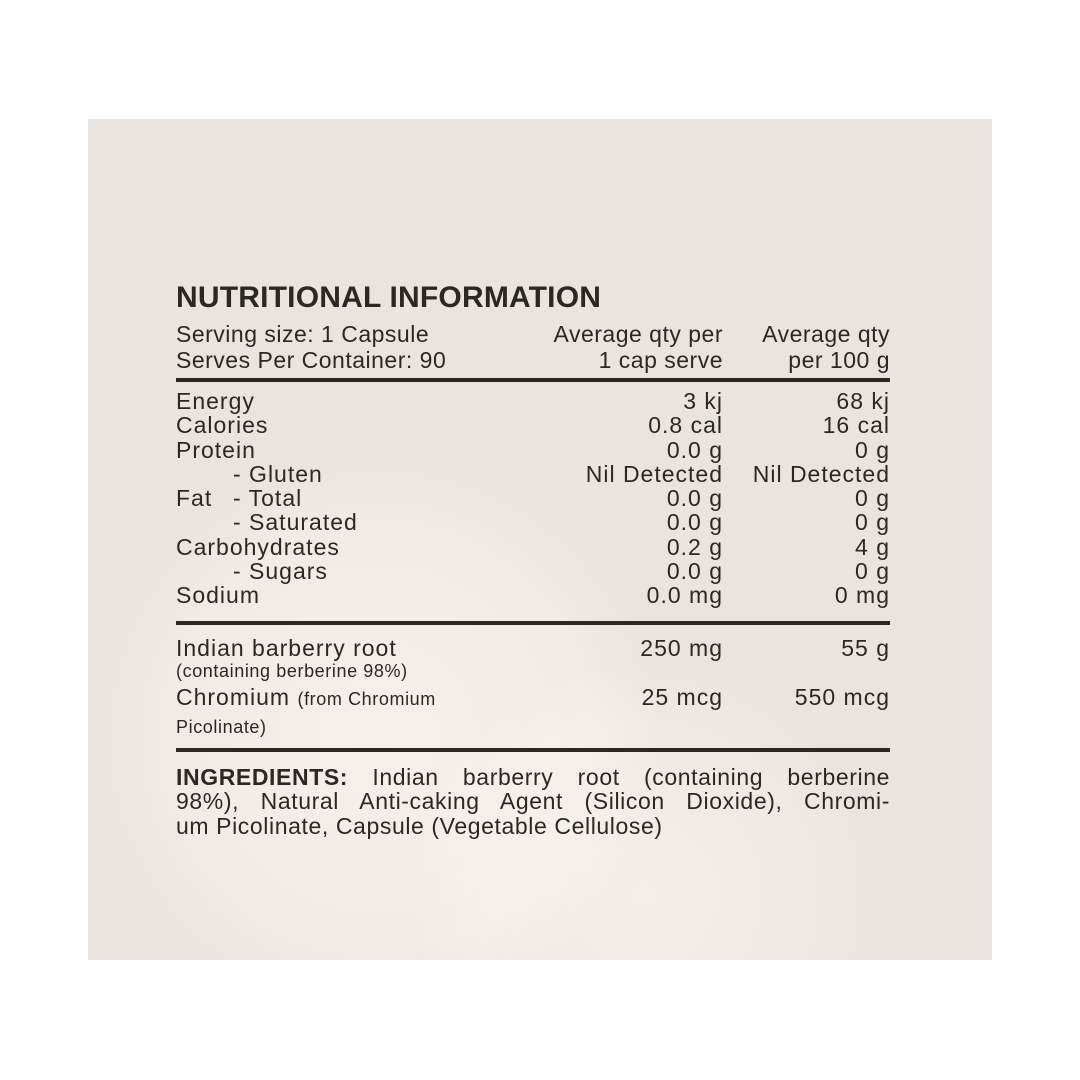 This screenshot has width=1080, height=1080. What do you see at coordinates (292, 670) in the screenshot?
I see `barberry-footnote: (containing berberine 98%)` at bounding box center [292, 670].